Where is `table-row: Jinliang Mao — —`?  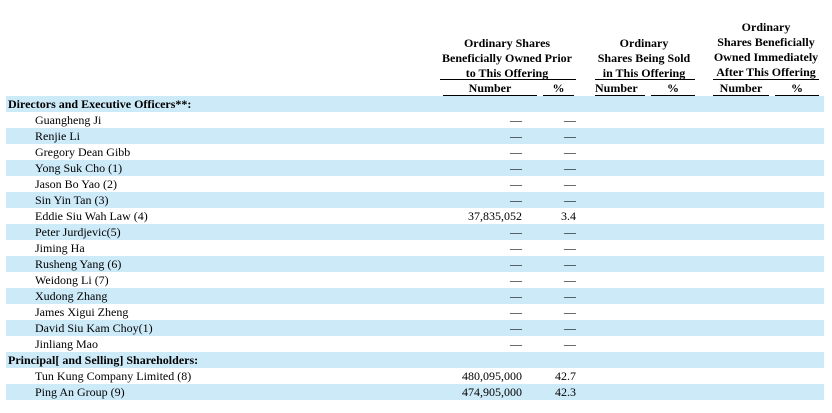
table-row: Jinliang Mao — — is located at coordinates (415, 344).